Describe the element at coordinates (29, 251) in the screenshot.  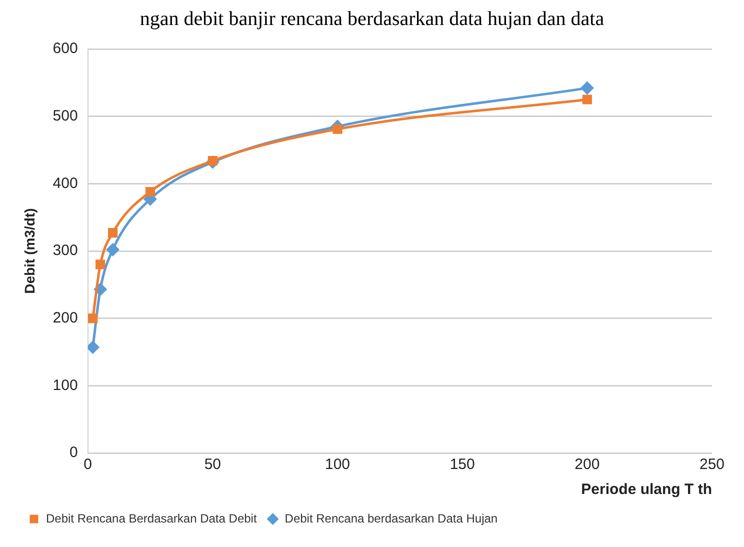
I see `y-axis-title: Debit (m3/dt)` at that location.